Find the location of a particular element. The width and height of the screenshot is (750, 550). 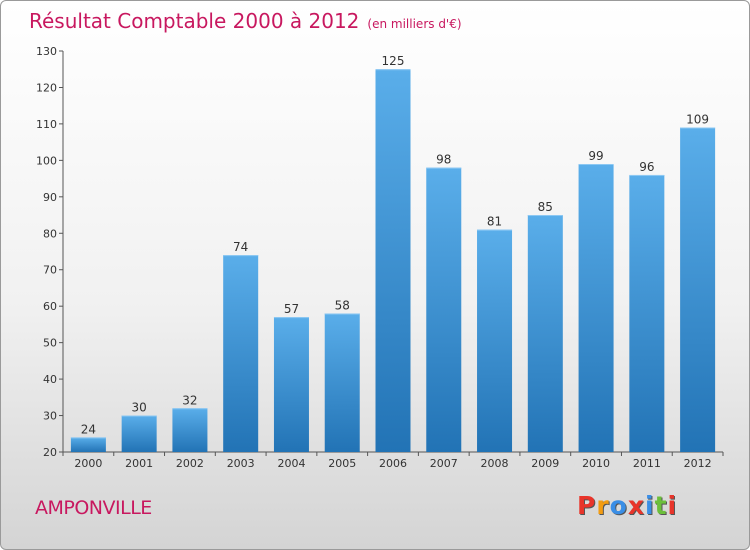

proxiti-logo: Proxiti is located at coordinates (627, 505).